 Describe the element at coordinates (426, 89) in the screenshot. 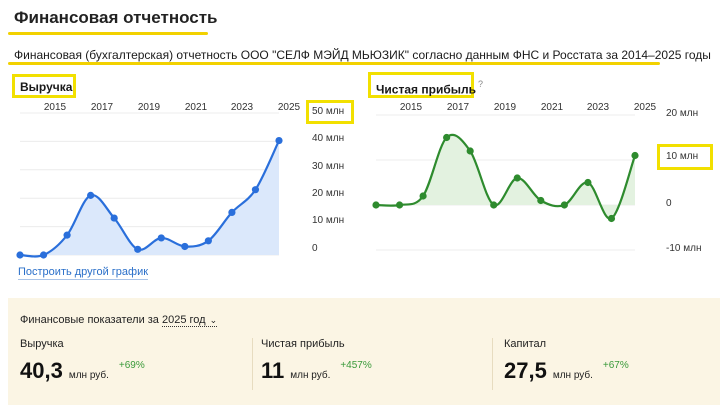

I see `profit-chart-label: Чистая прибыль` at that location.